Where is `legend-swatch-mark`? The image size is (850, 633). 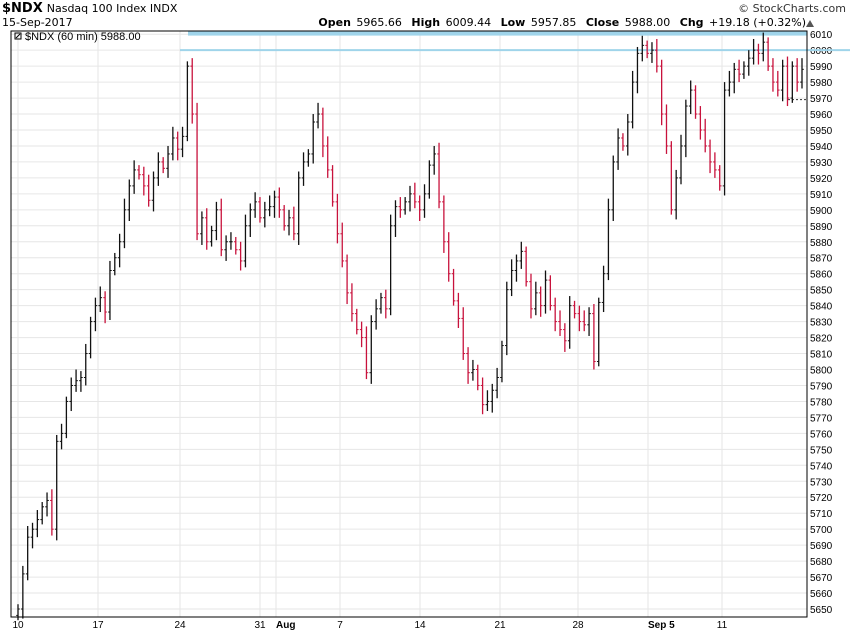
legend-swatch-mark is located at coordinates (18, 36).